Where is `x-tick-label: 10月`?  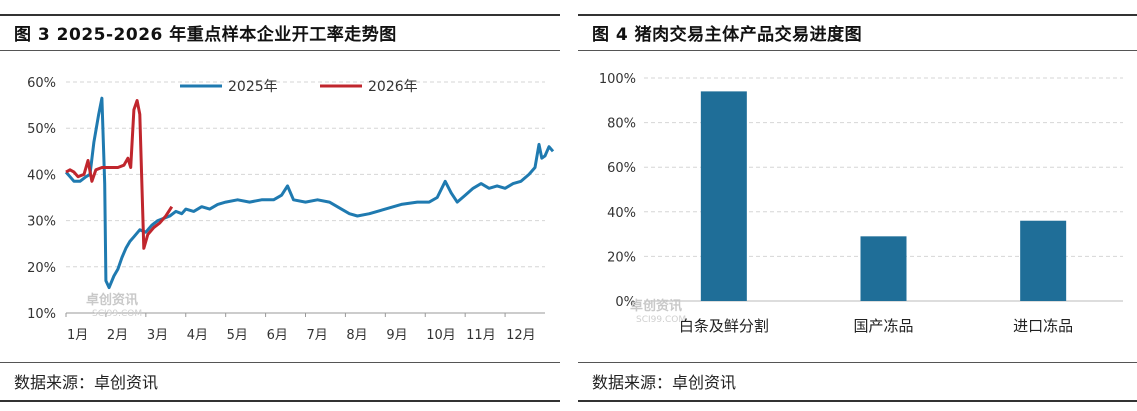 x-tick-label: 10月 is located at coordinates (441, 335).